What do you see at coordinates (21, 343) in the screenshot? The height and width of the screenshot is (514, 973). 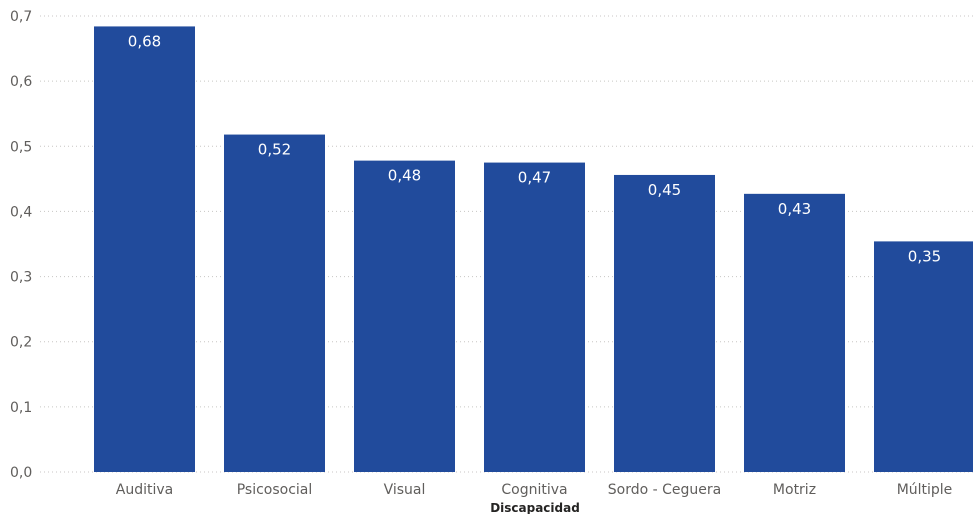 I see `y-tick-label: 0,2` at bounding box center [21, 343].